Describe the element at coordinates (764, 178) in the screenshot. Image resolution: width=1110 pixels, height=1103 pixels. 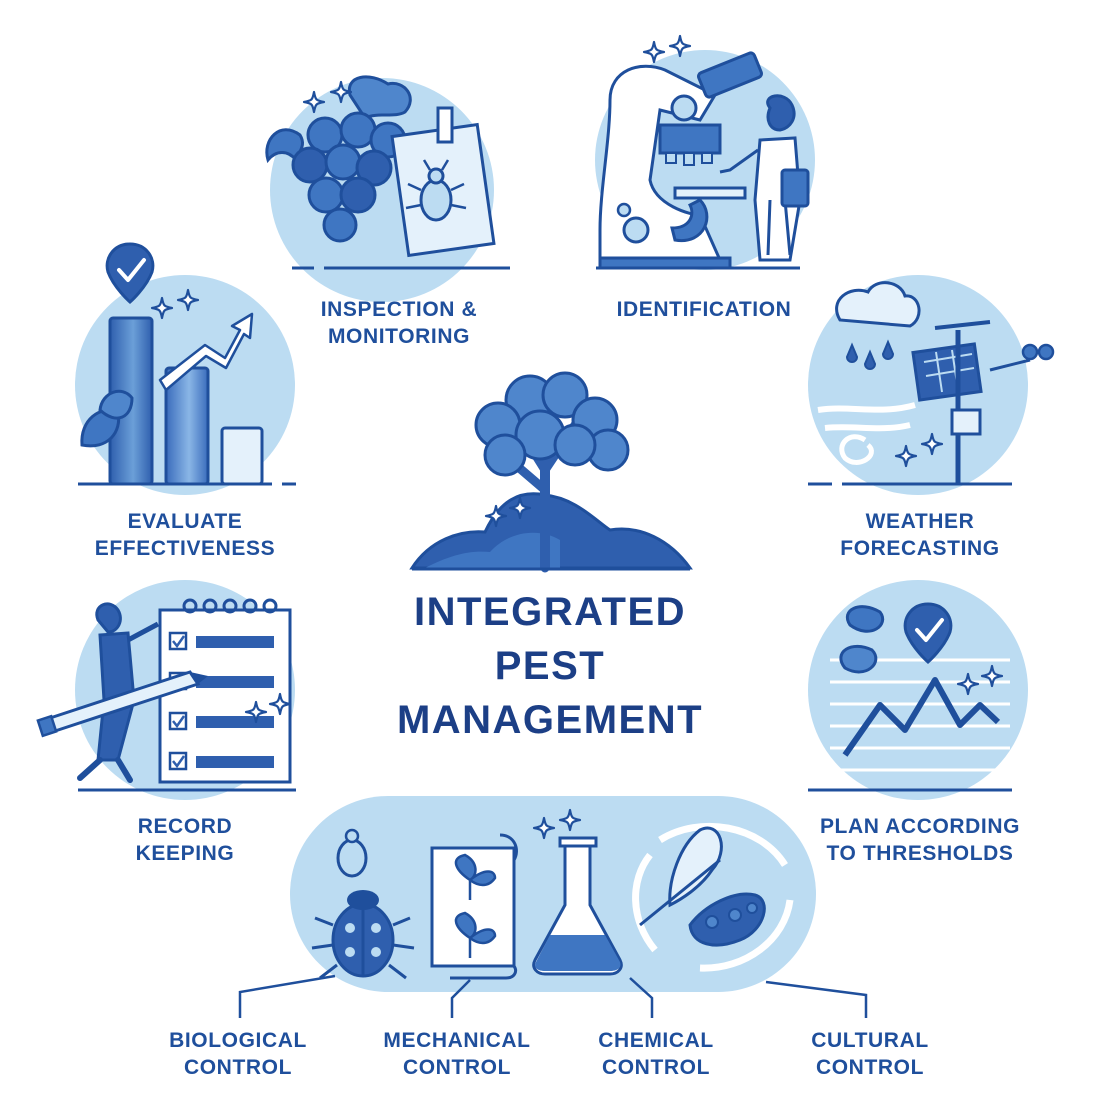
I see `scientist-icon` at that location.